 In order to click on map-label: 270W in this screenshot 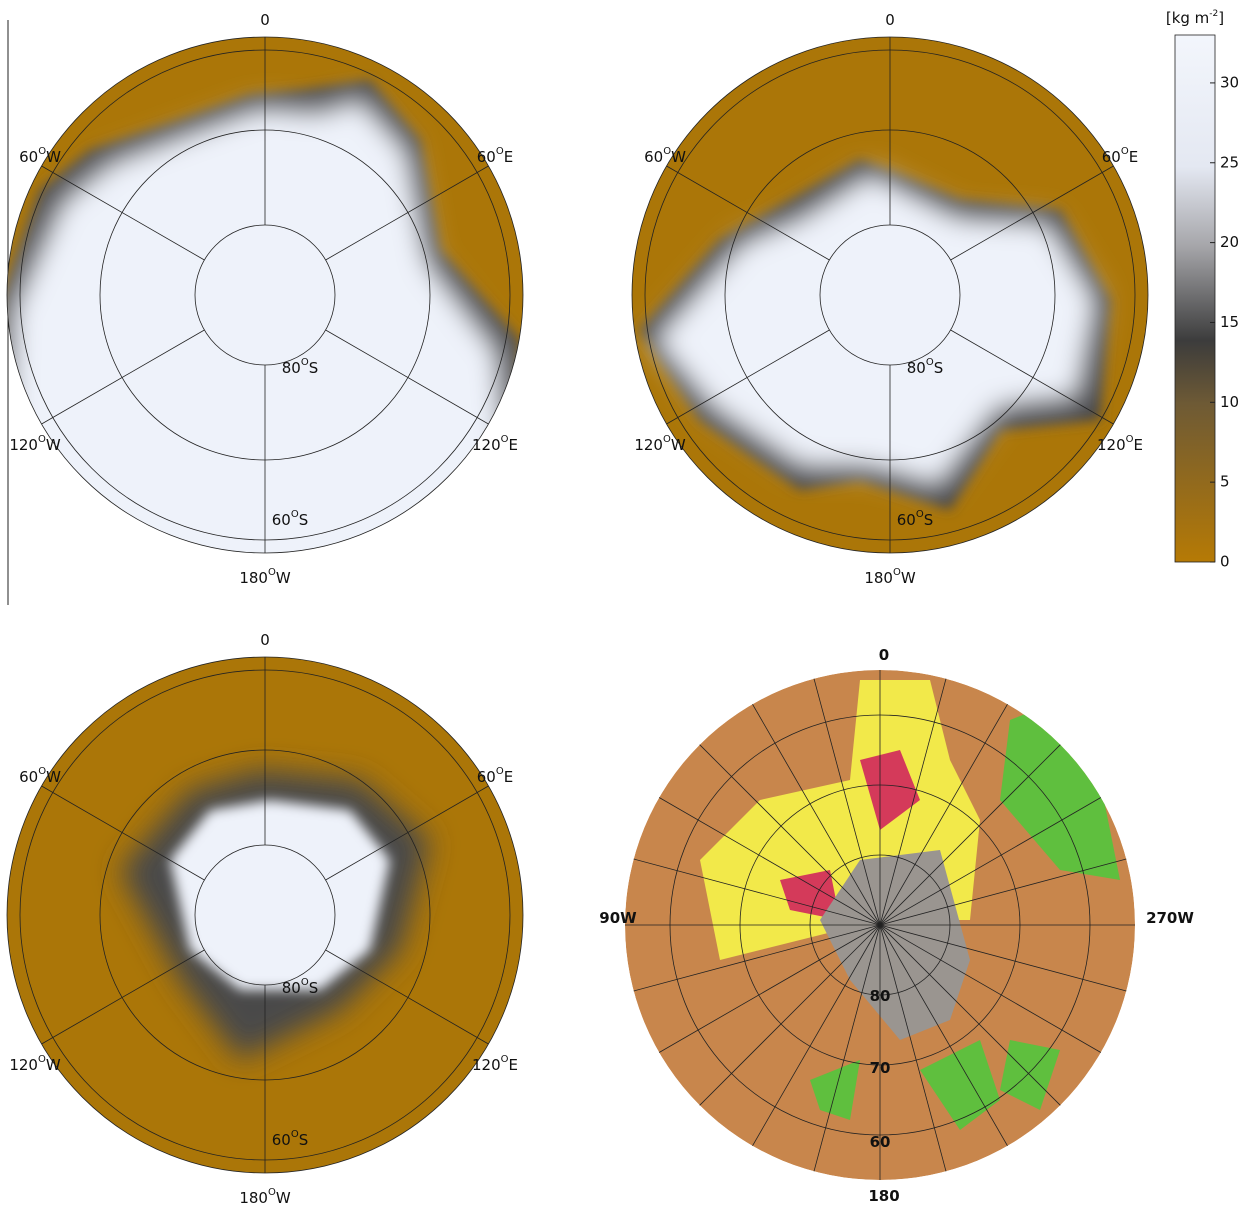, I will do `click(1170, 918)`.